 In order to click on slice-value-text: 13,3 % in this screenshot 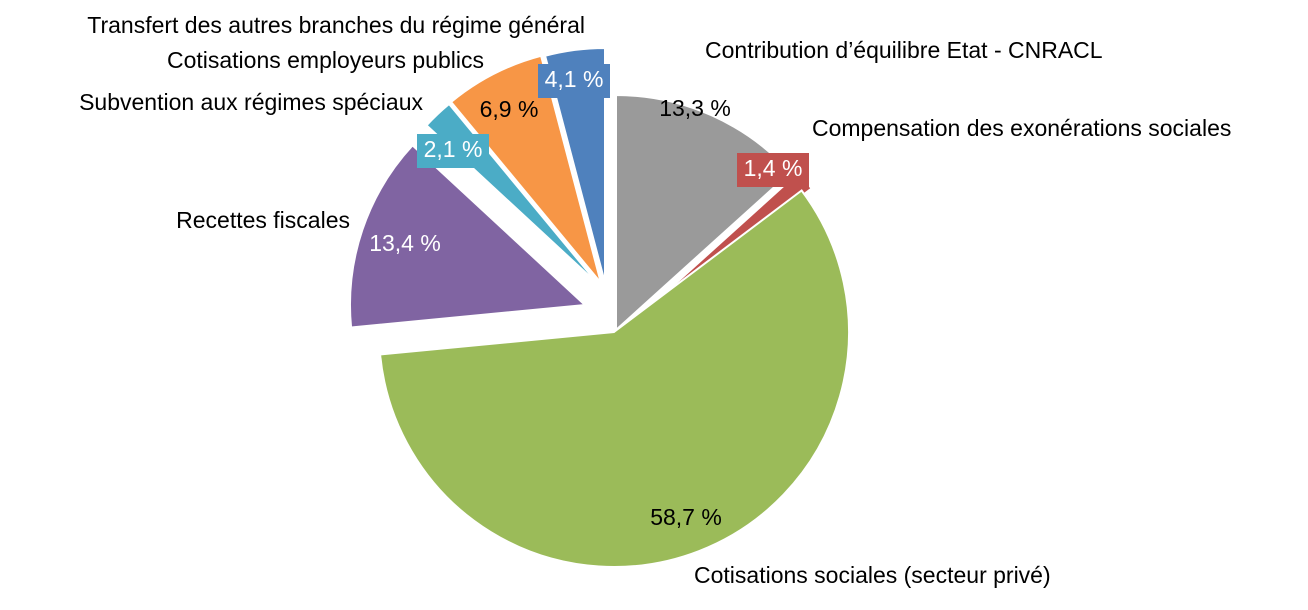, I will do `click(695, 108)`.